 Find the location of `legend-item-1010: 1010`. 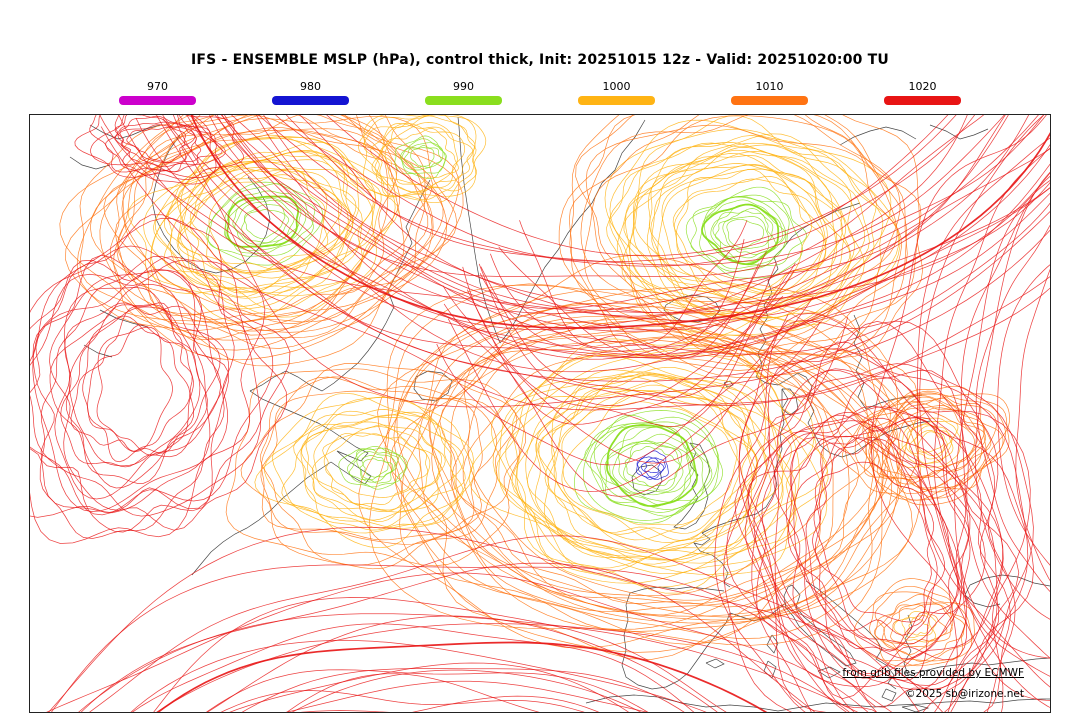

legend-item-1010: 1010 is located at coordinates (769, 92).